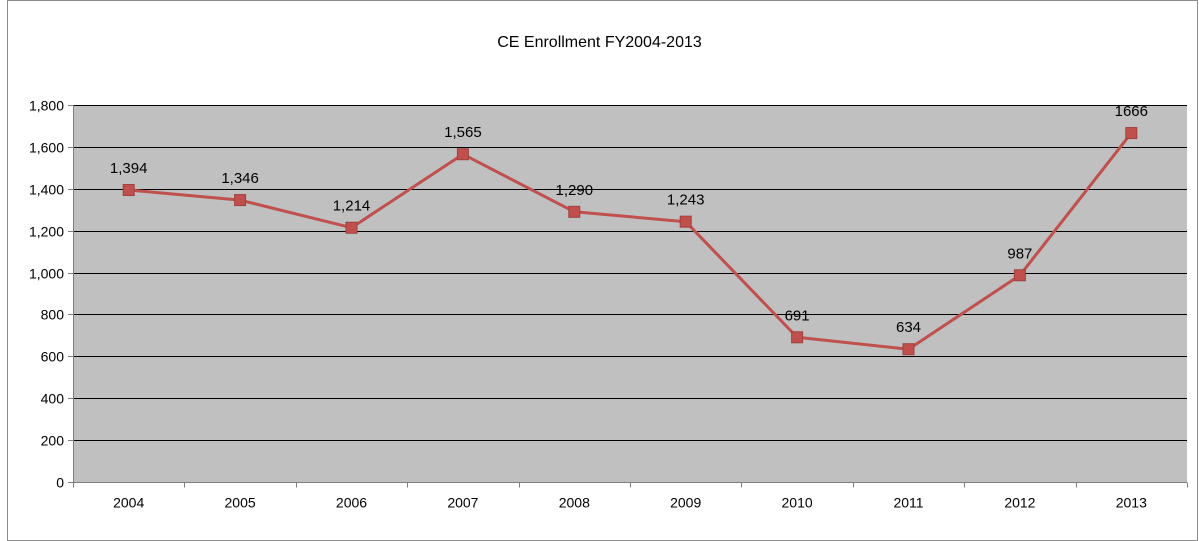 Image resolution: width=1199 pixels, height=541 pixels. Describe the element at coordinates (908, 327) in the screenshot. I see `data-label: 634` at that location.